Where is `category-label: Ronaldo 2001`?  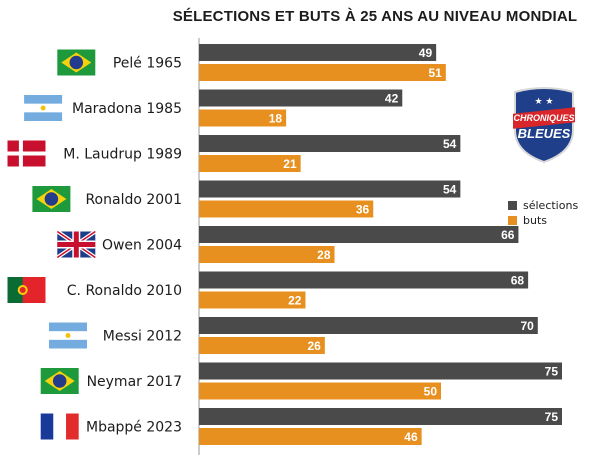
category-label: Ronaldo 2001 is located at coordinates (133, 200).